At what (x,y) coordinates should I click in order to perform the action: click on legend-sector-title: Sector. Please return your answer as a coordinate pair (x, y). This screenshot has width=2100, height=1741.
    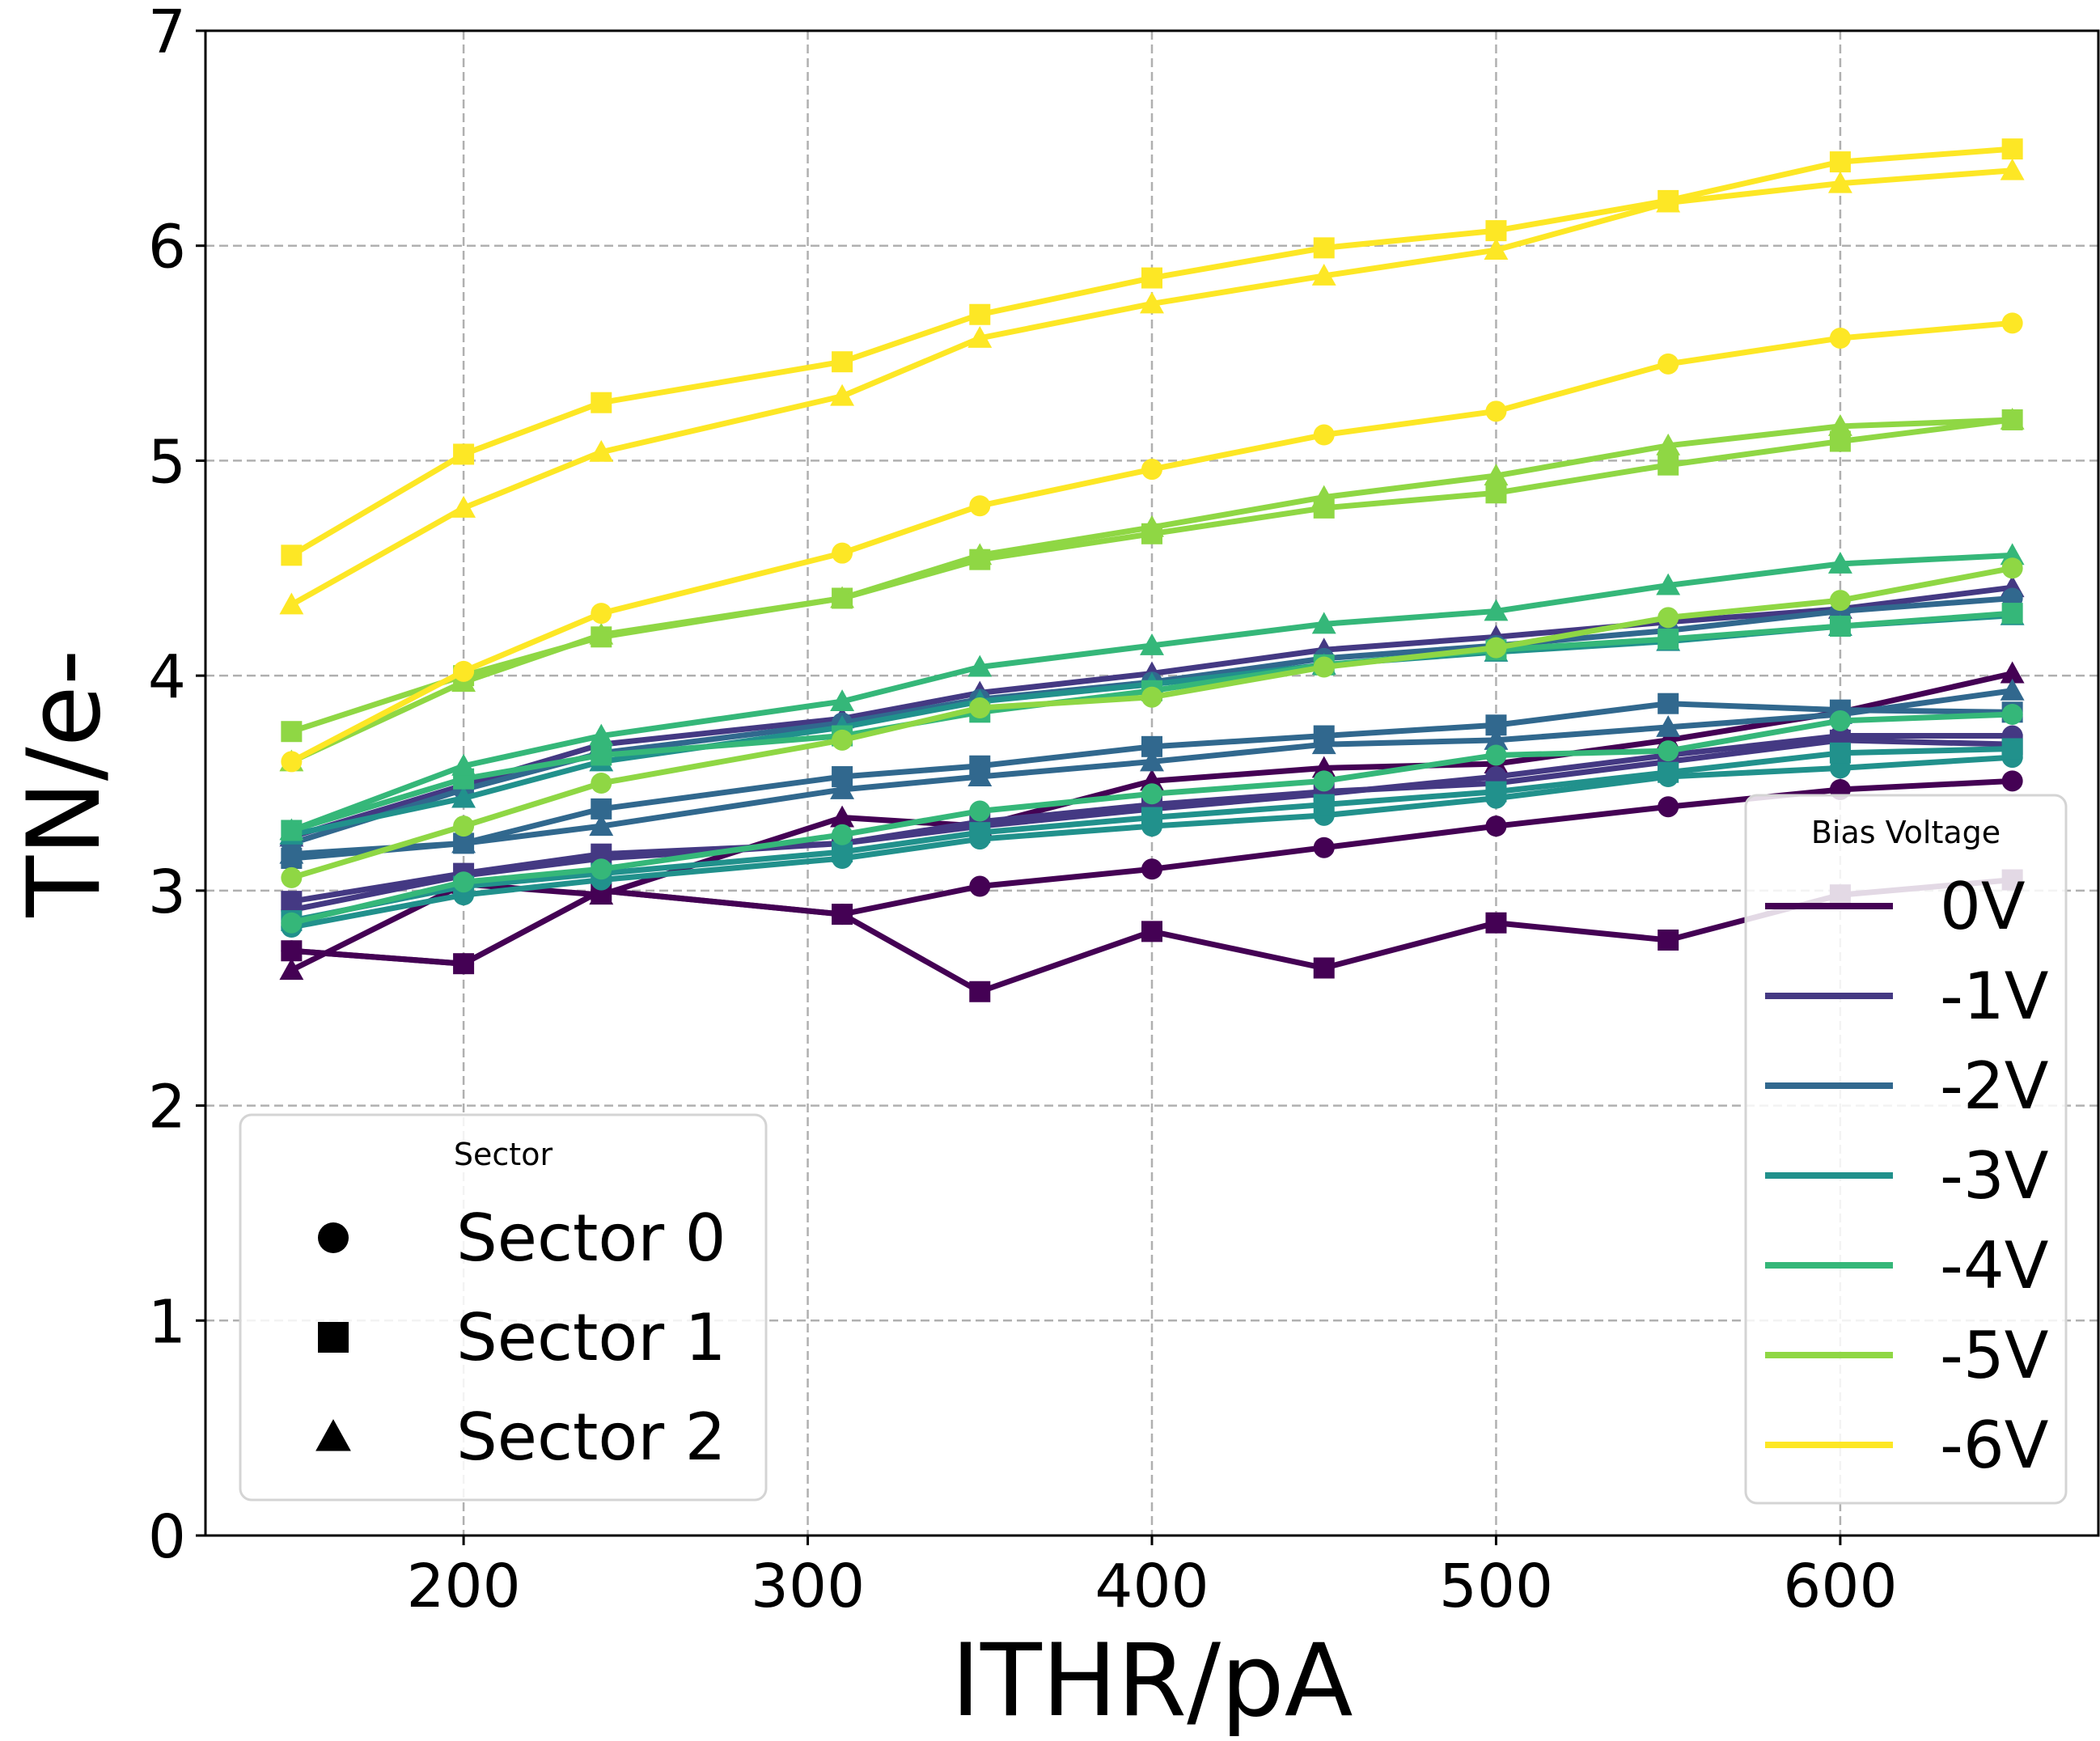
    Looking at the image, I should click on (504, 1154).